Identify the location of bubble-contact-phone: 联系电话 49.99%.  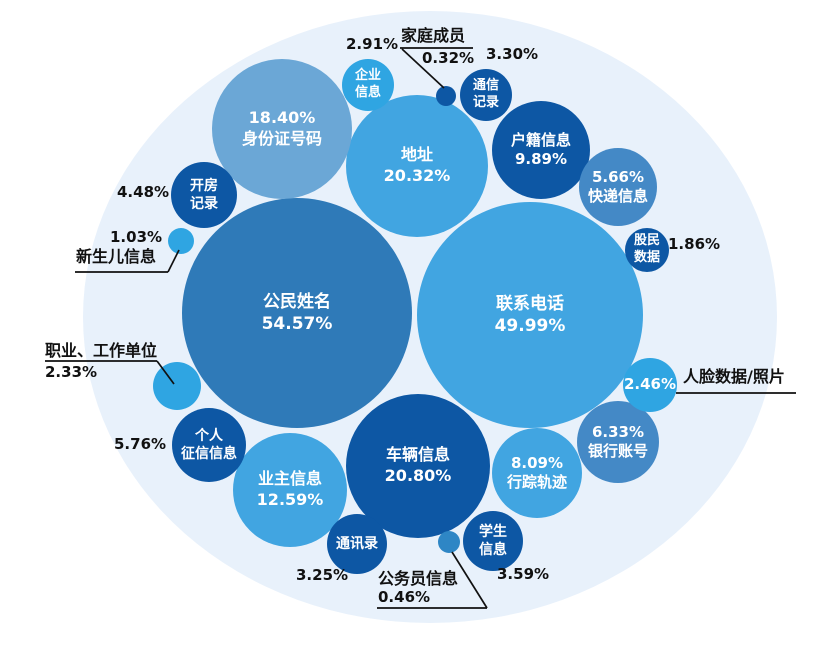
(530, 315).